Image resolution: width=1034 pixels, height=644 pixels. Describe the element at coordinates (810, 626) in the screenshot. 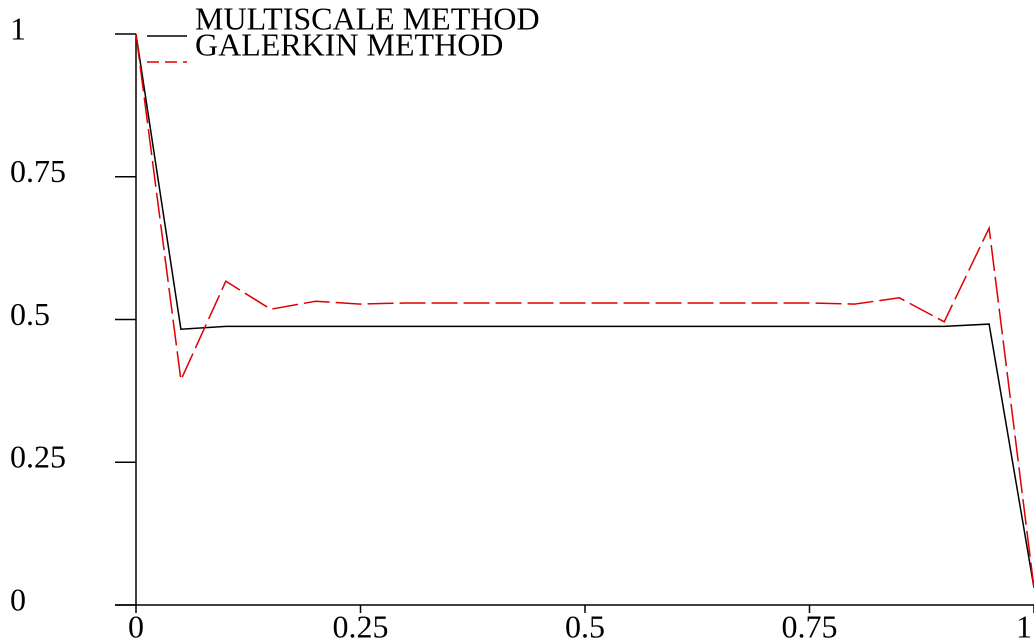

I see `x-tick-label: 0.75` at that location.